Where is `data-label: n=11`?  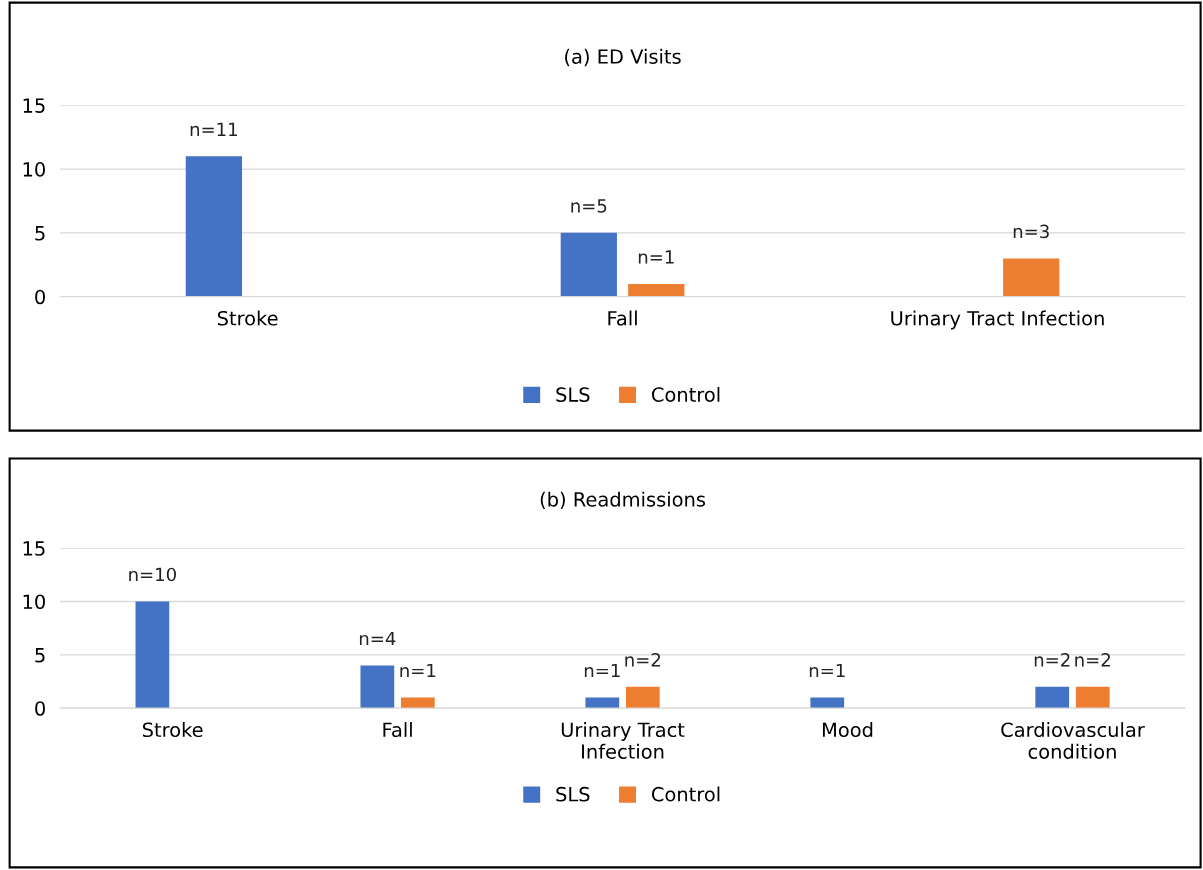 data-label: n=11 is located at coordinates (213, 129).